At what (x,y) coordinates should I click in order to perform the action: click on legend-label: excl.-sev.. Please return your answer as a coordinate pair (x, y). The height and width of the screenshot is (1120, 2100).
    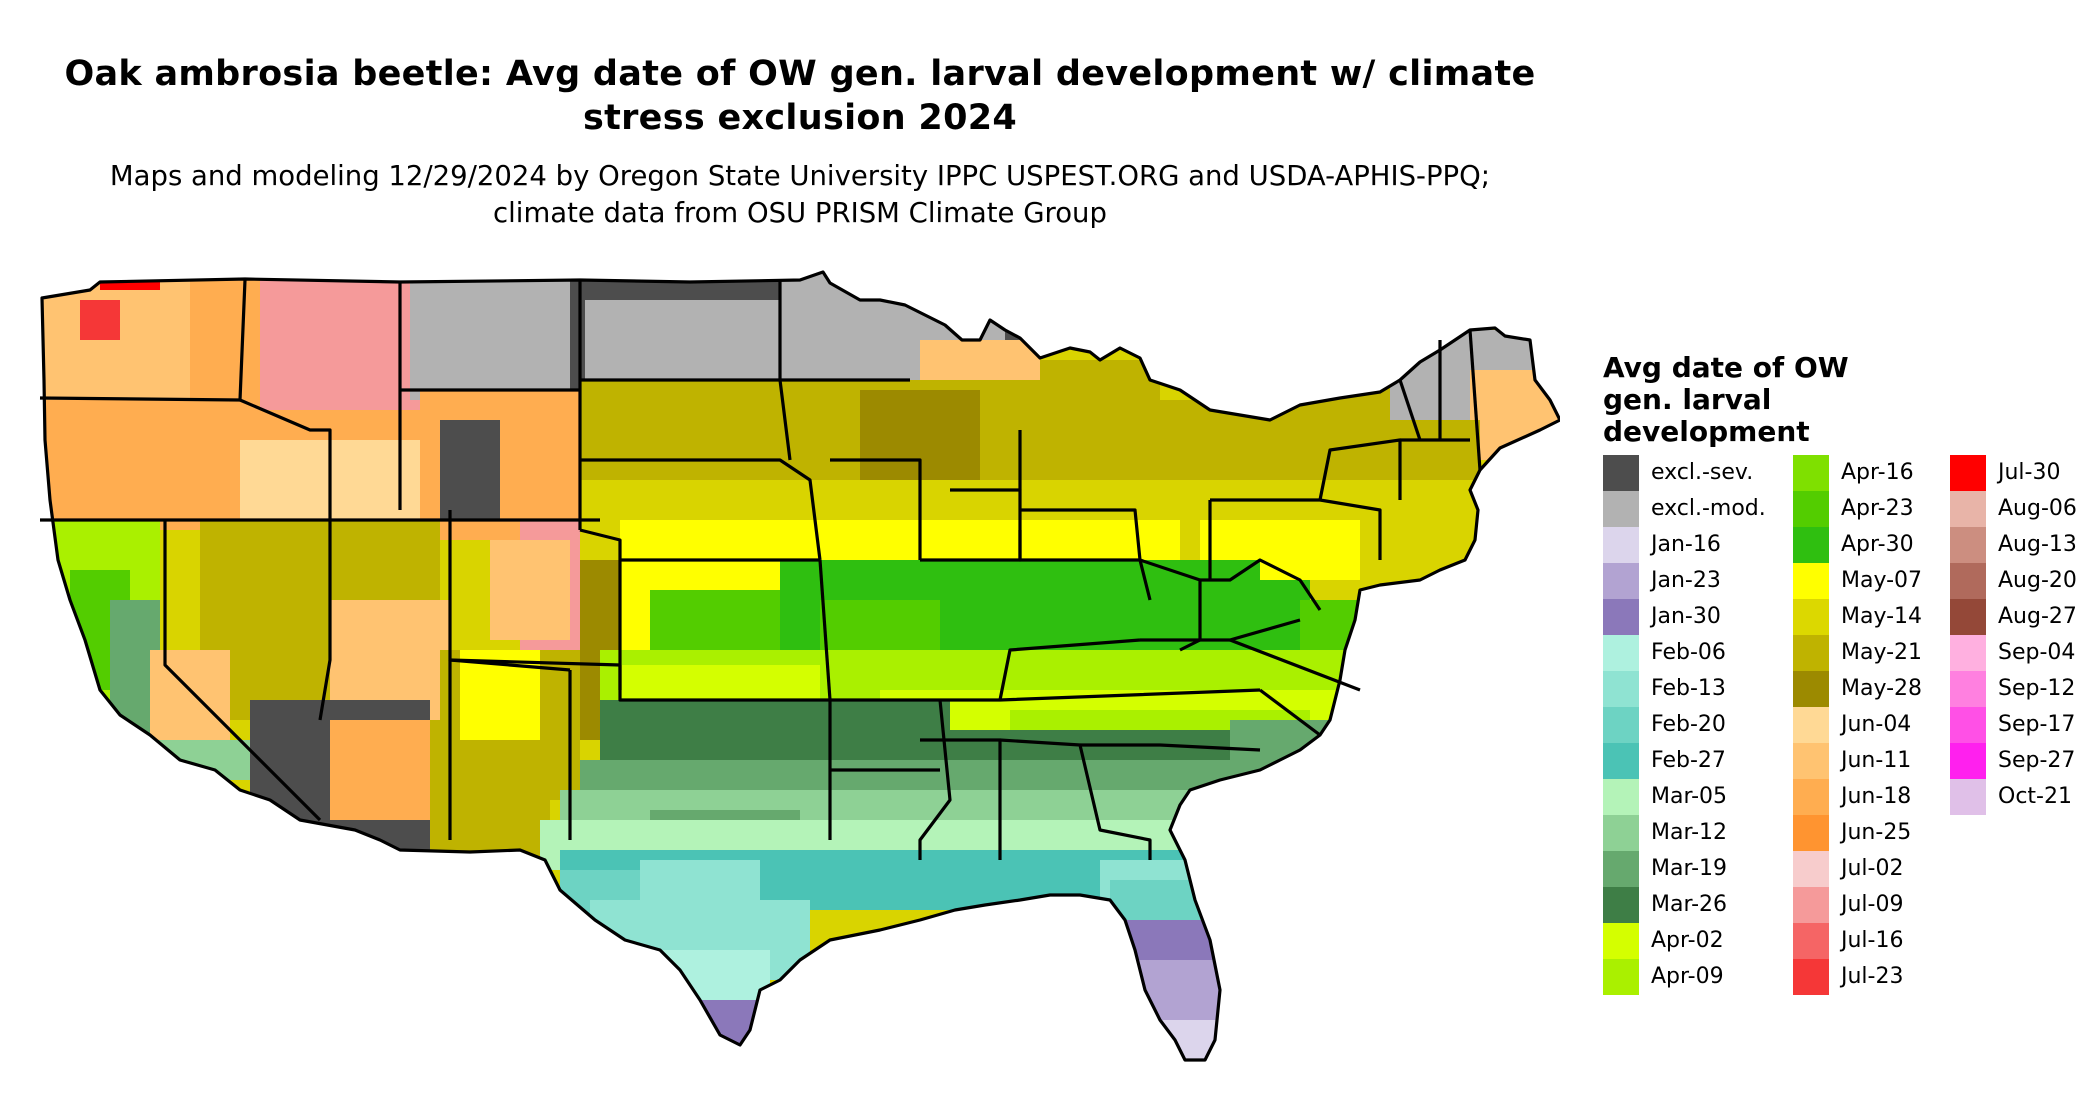
    Looking at the image, I should click on (1702, 472).